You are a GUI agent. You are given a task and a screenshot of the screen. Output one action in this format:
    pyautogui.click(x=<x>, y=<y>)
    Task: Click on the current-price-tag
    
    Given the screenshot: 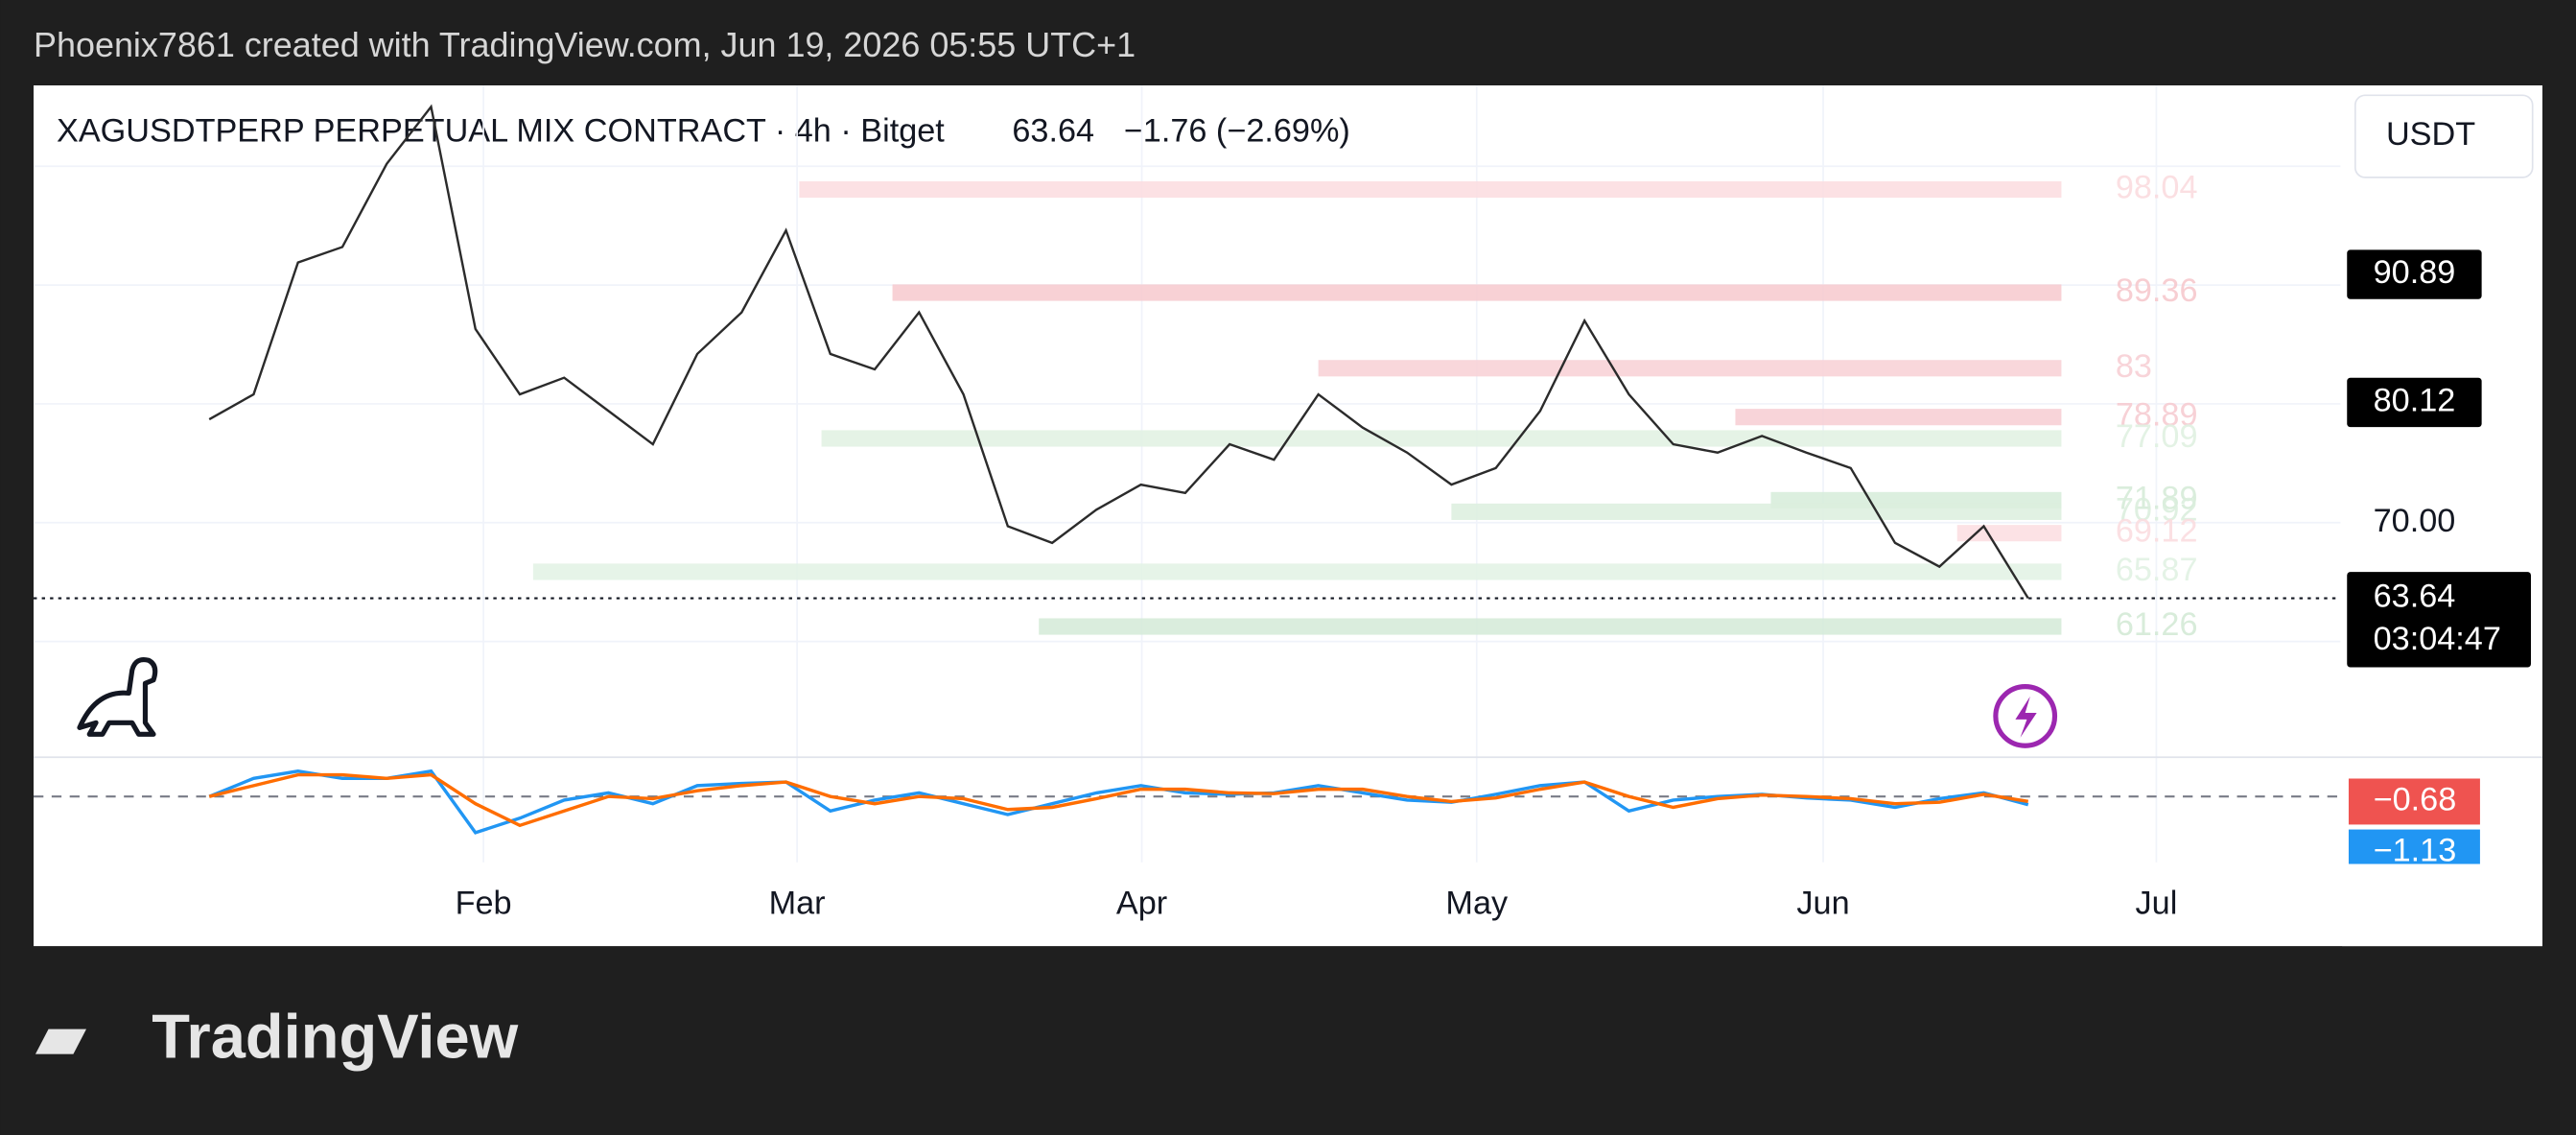 What is the action you would take?
    pyautogui.click(x=2439, y=620)
    